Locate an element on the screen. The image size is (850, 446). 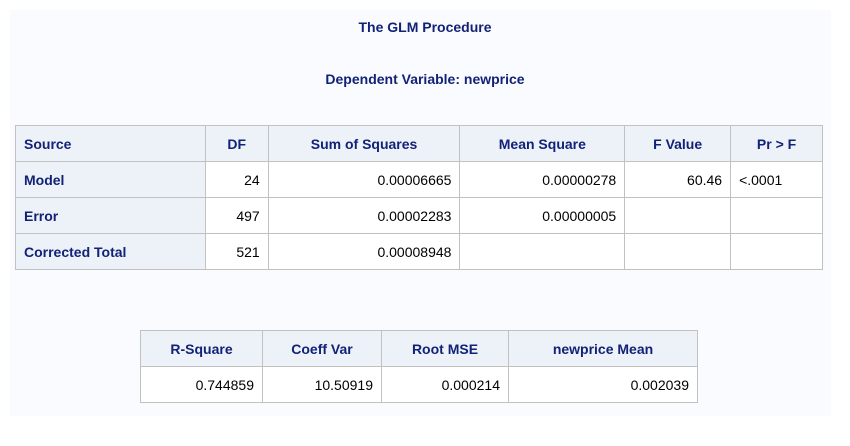
cell-mean-square: 0.00000005 is located at coordinates (542, 215).